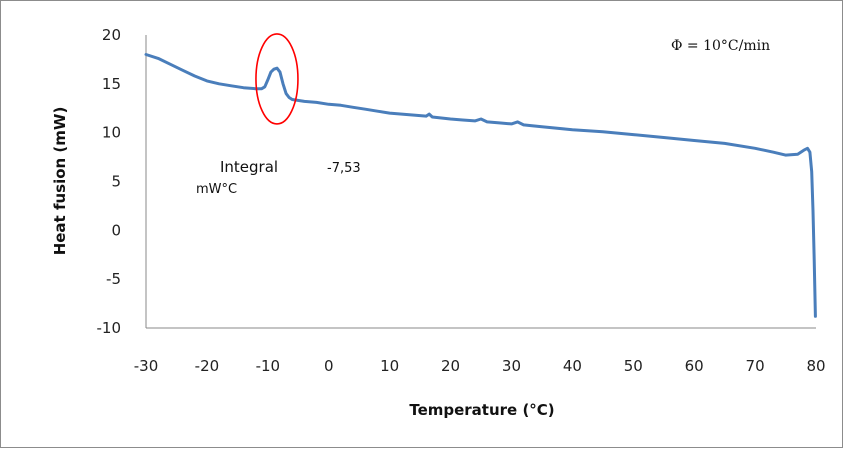 This screenshot has height=449, width=843. What do you see at coordinates (511, 366) in the screenshot?
I see `x-tick-label: 30` at bounding box center [511, 366].